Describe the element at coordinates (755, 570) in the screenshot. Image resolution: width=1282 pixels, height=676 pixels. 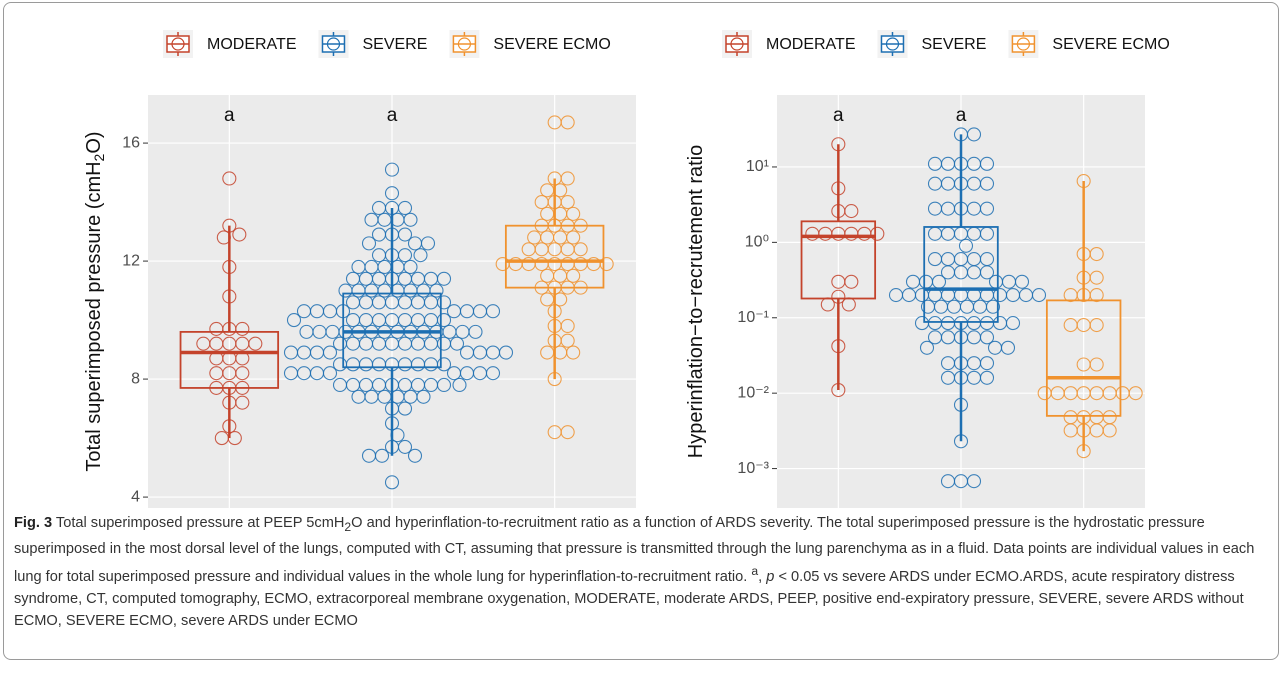
I see `caption-sup: a` at that location.